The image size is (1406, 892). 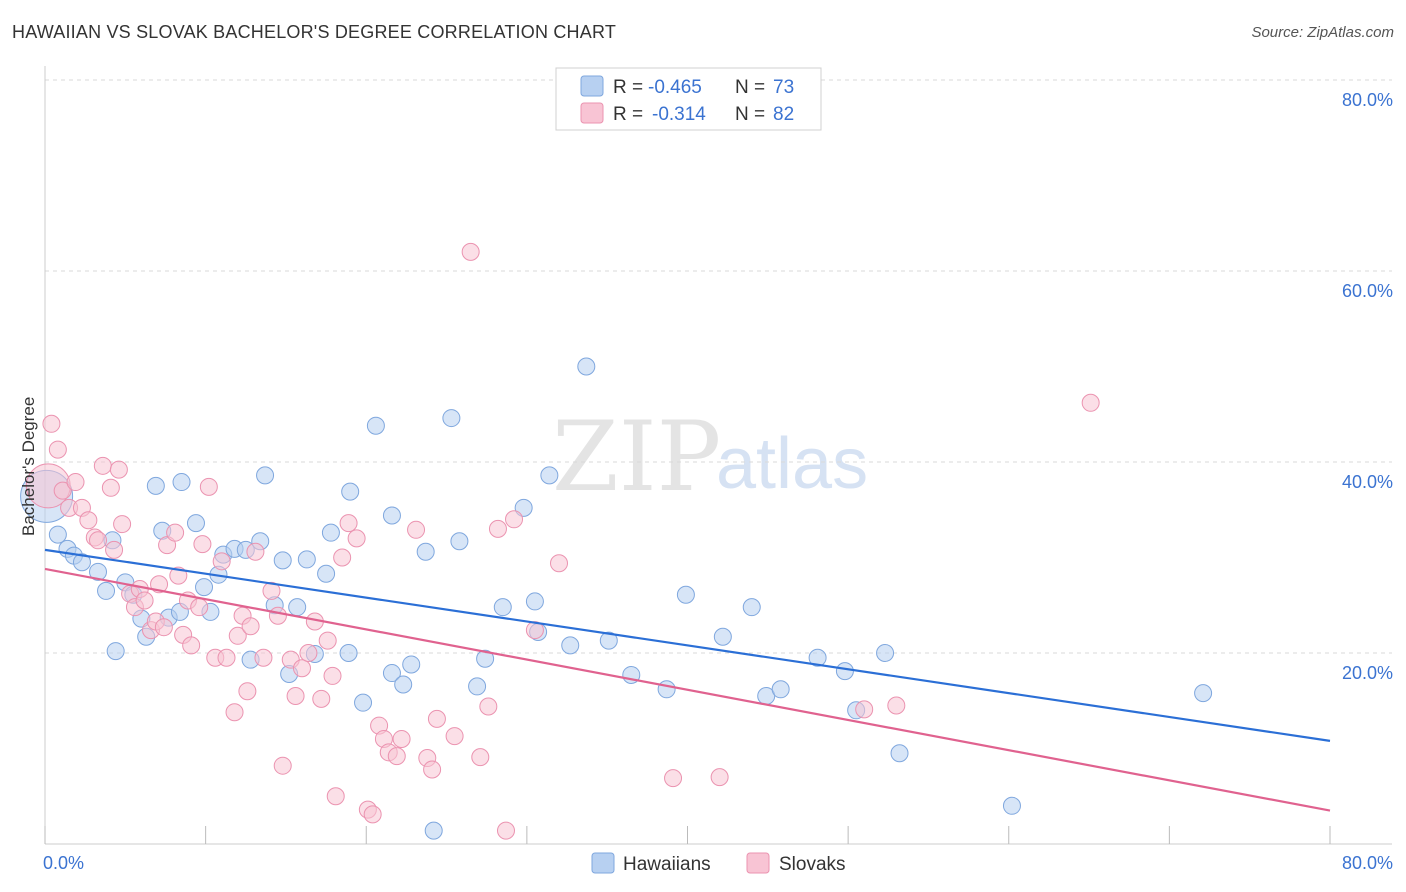 What do you see at coordinates (718, 863) in the screenshot?
I see `legend: Hawaiians Slovaks` at bounding box center [718, 863].